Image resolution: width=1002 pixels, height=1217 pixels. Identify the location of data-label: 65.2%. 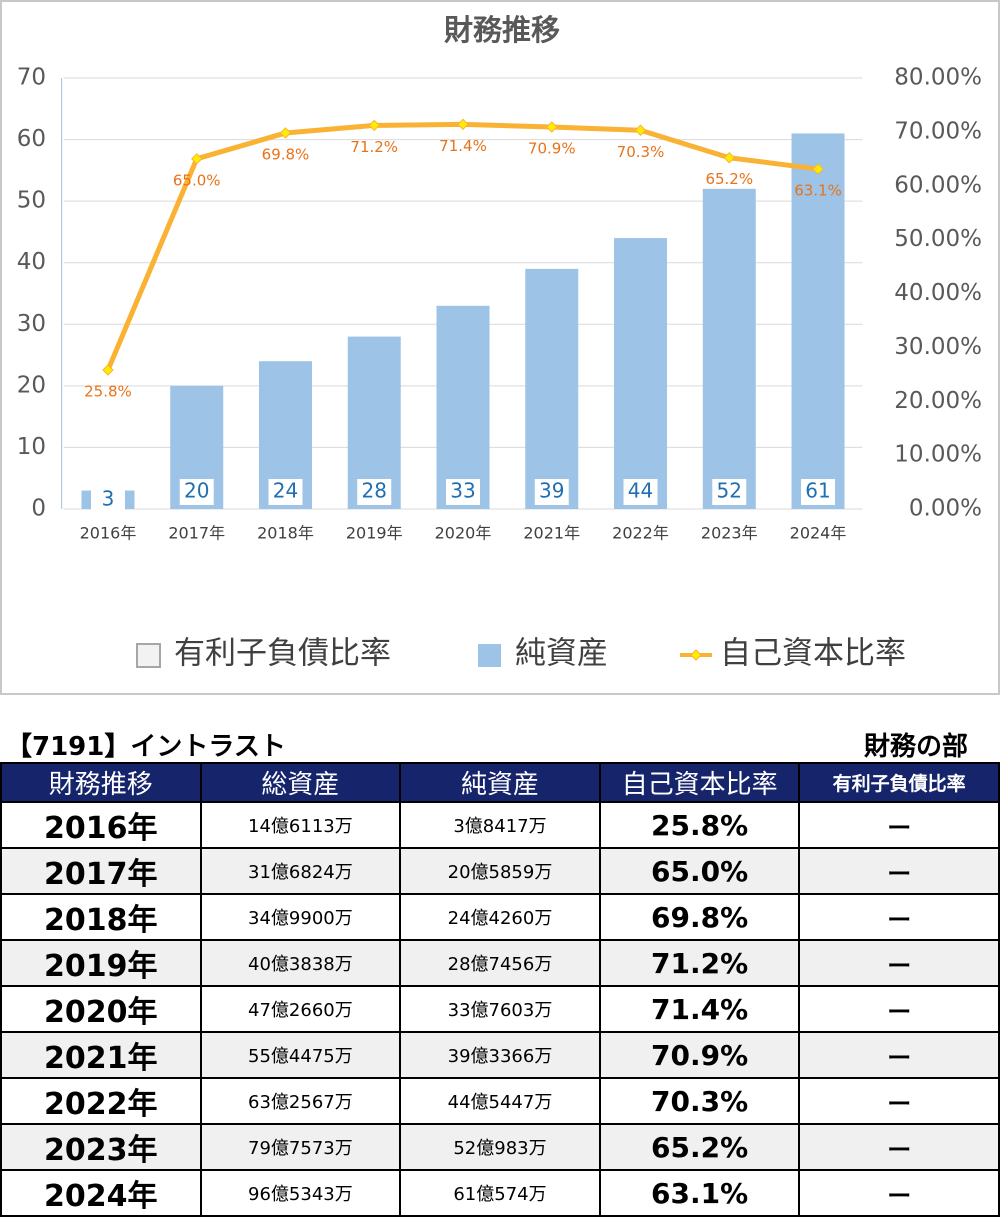
(729, 179).